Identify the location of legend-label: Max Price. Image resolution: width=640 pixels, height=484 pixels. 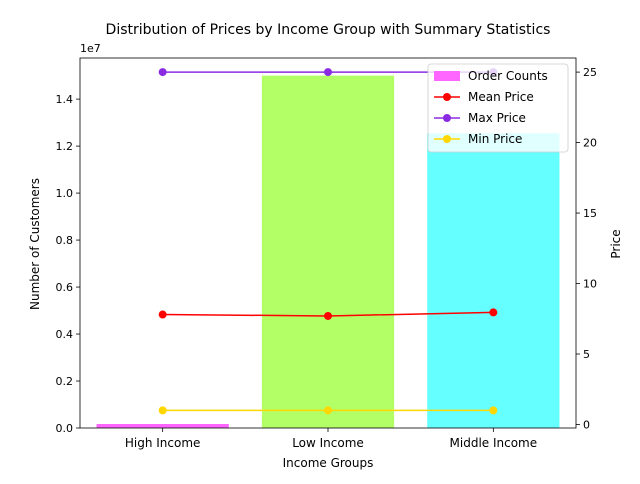
(497, 118).